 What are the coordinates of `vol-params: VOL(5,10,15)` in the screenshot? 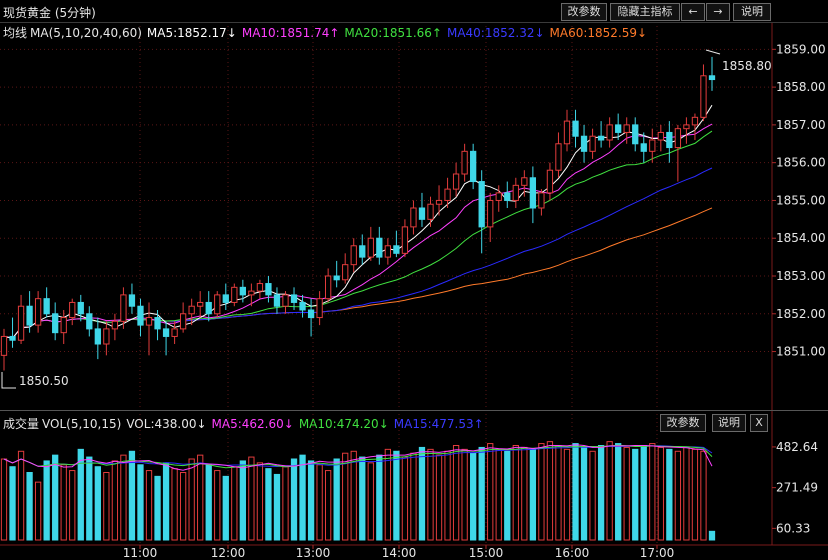 It's located at (82, 424).